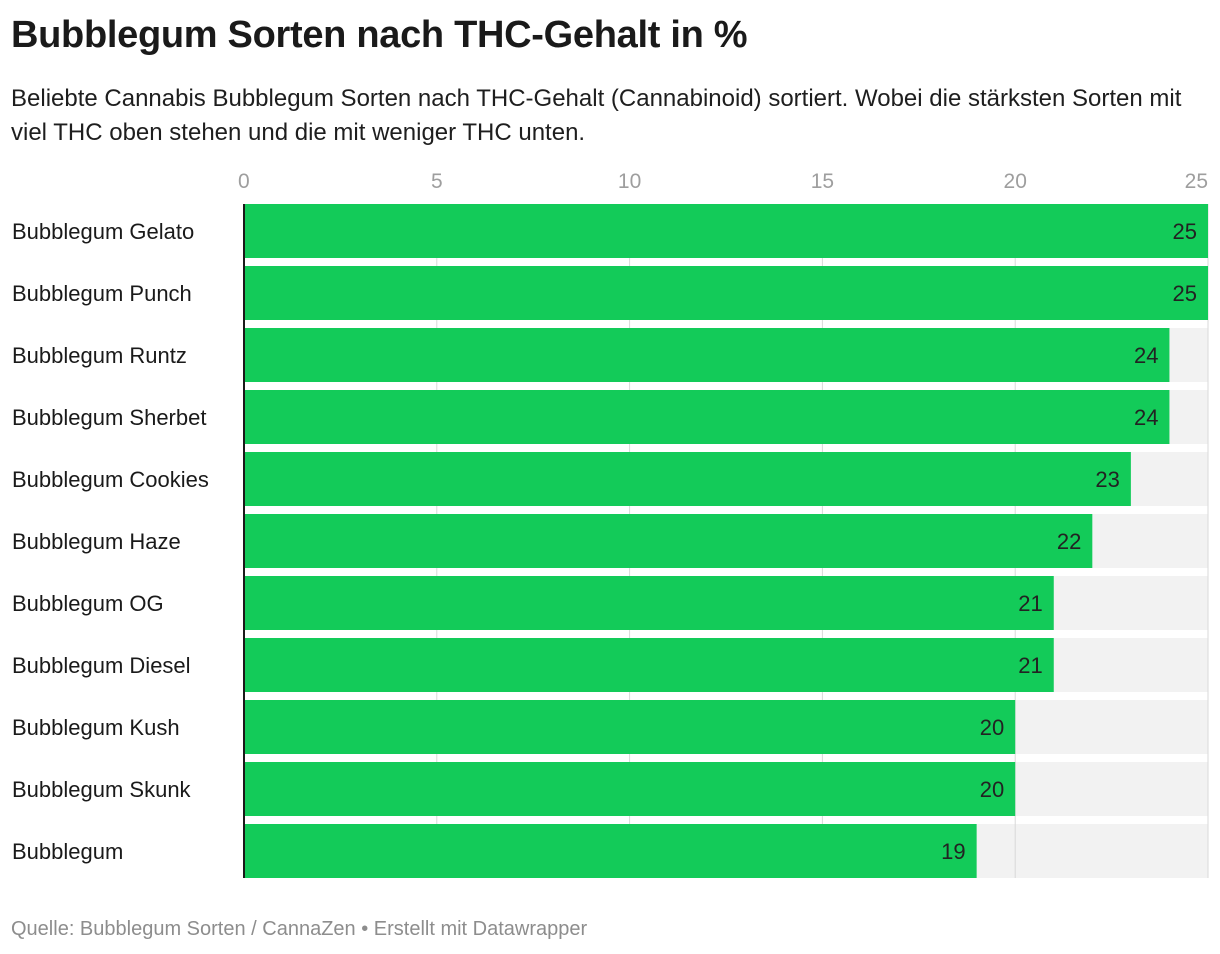  What do you see at coordinates (102, 789) in the screenshot?
I see `category-label: Bubblegum Skunk` at bounding box center [102, 789].